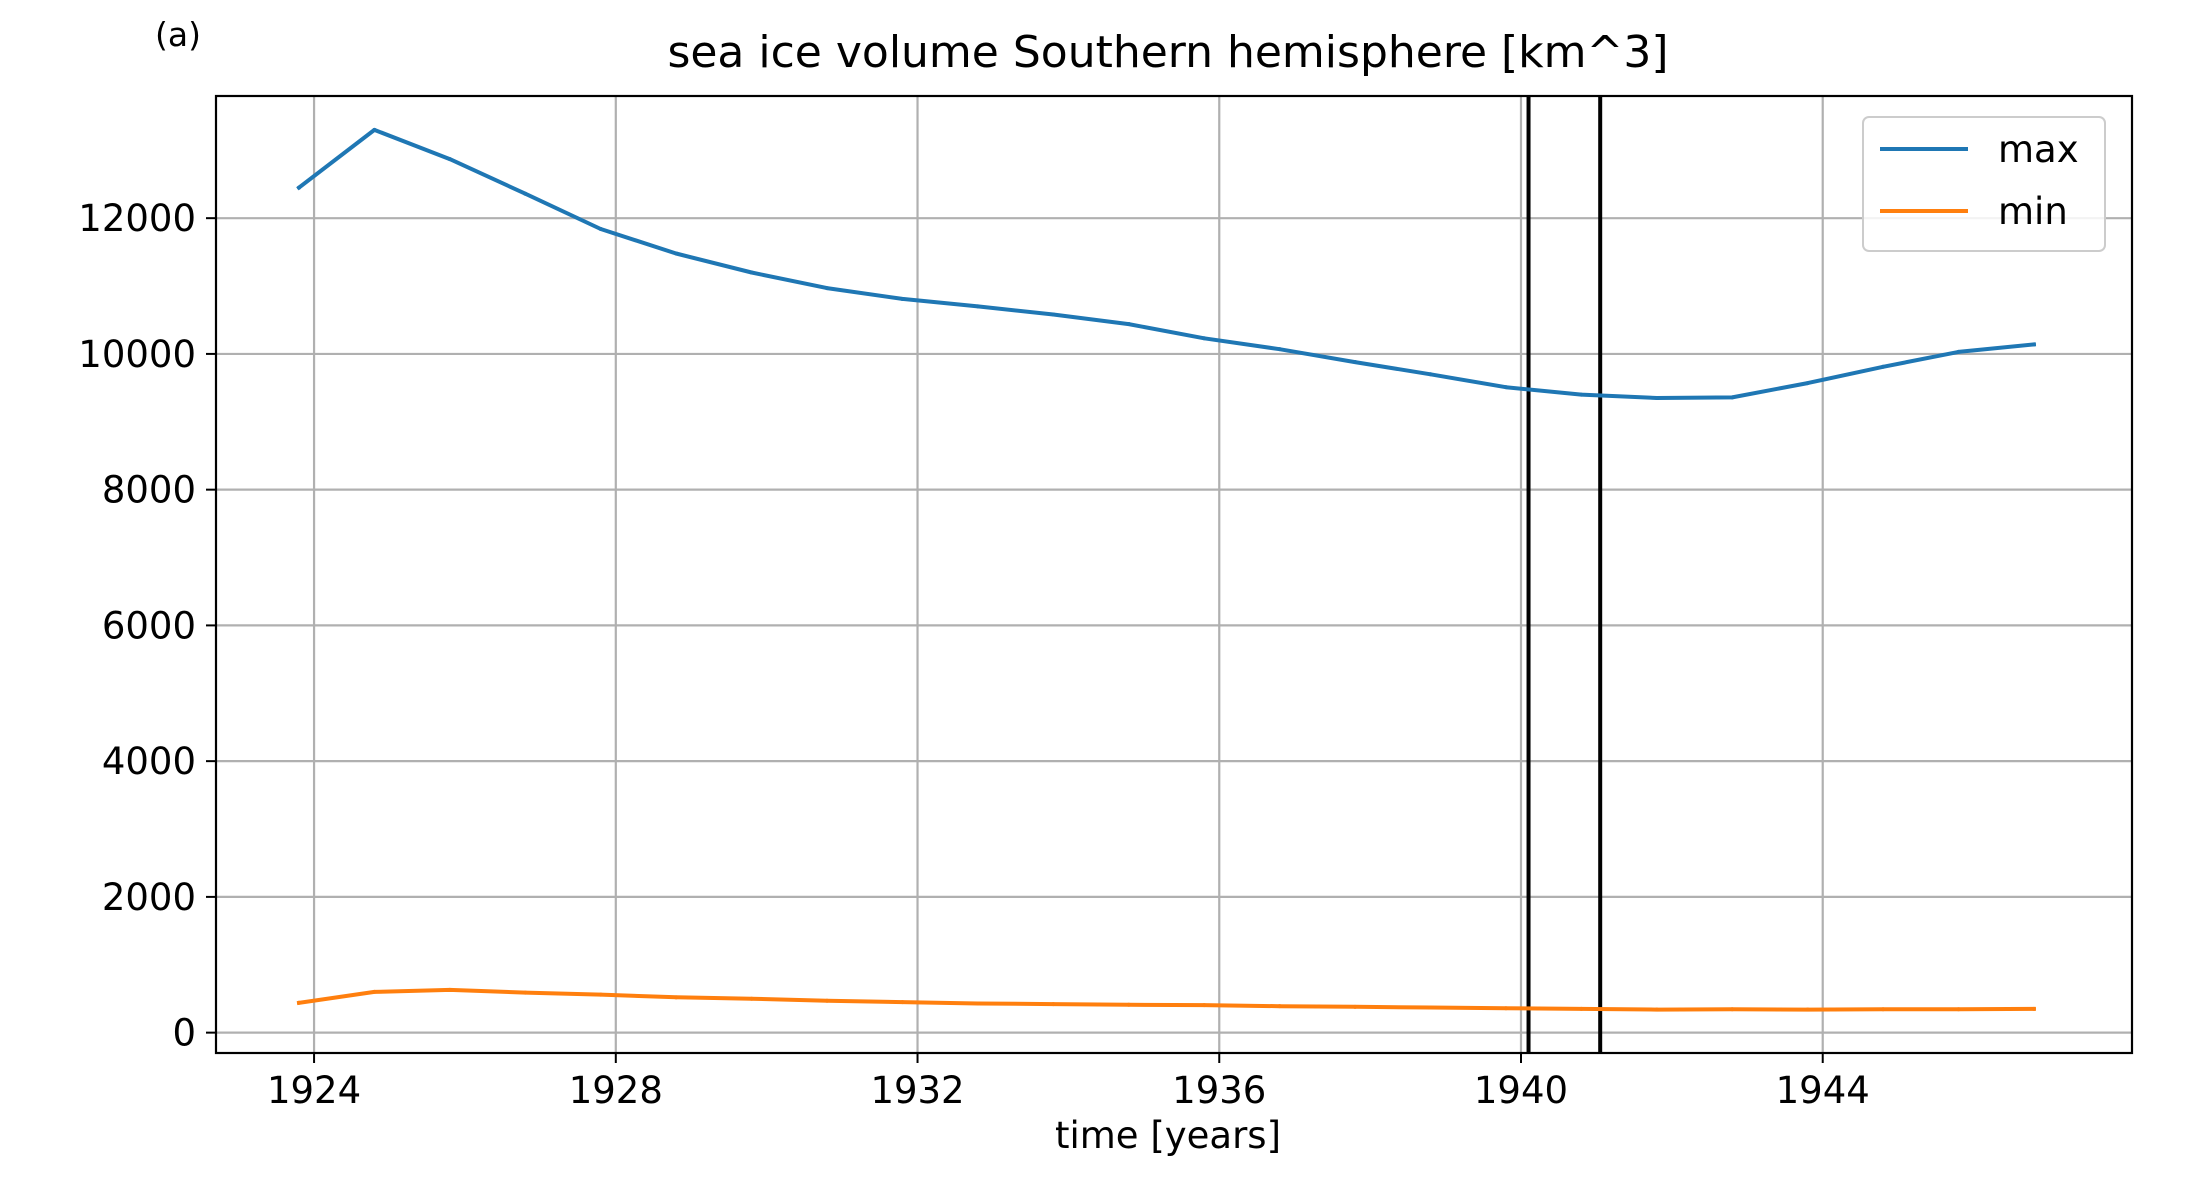 The image size is (2196, 1185). I want to click on y-tick-label: 2000, so click(149, 897).